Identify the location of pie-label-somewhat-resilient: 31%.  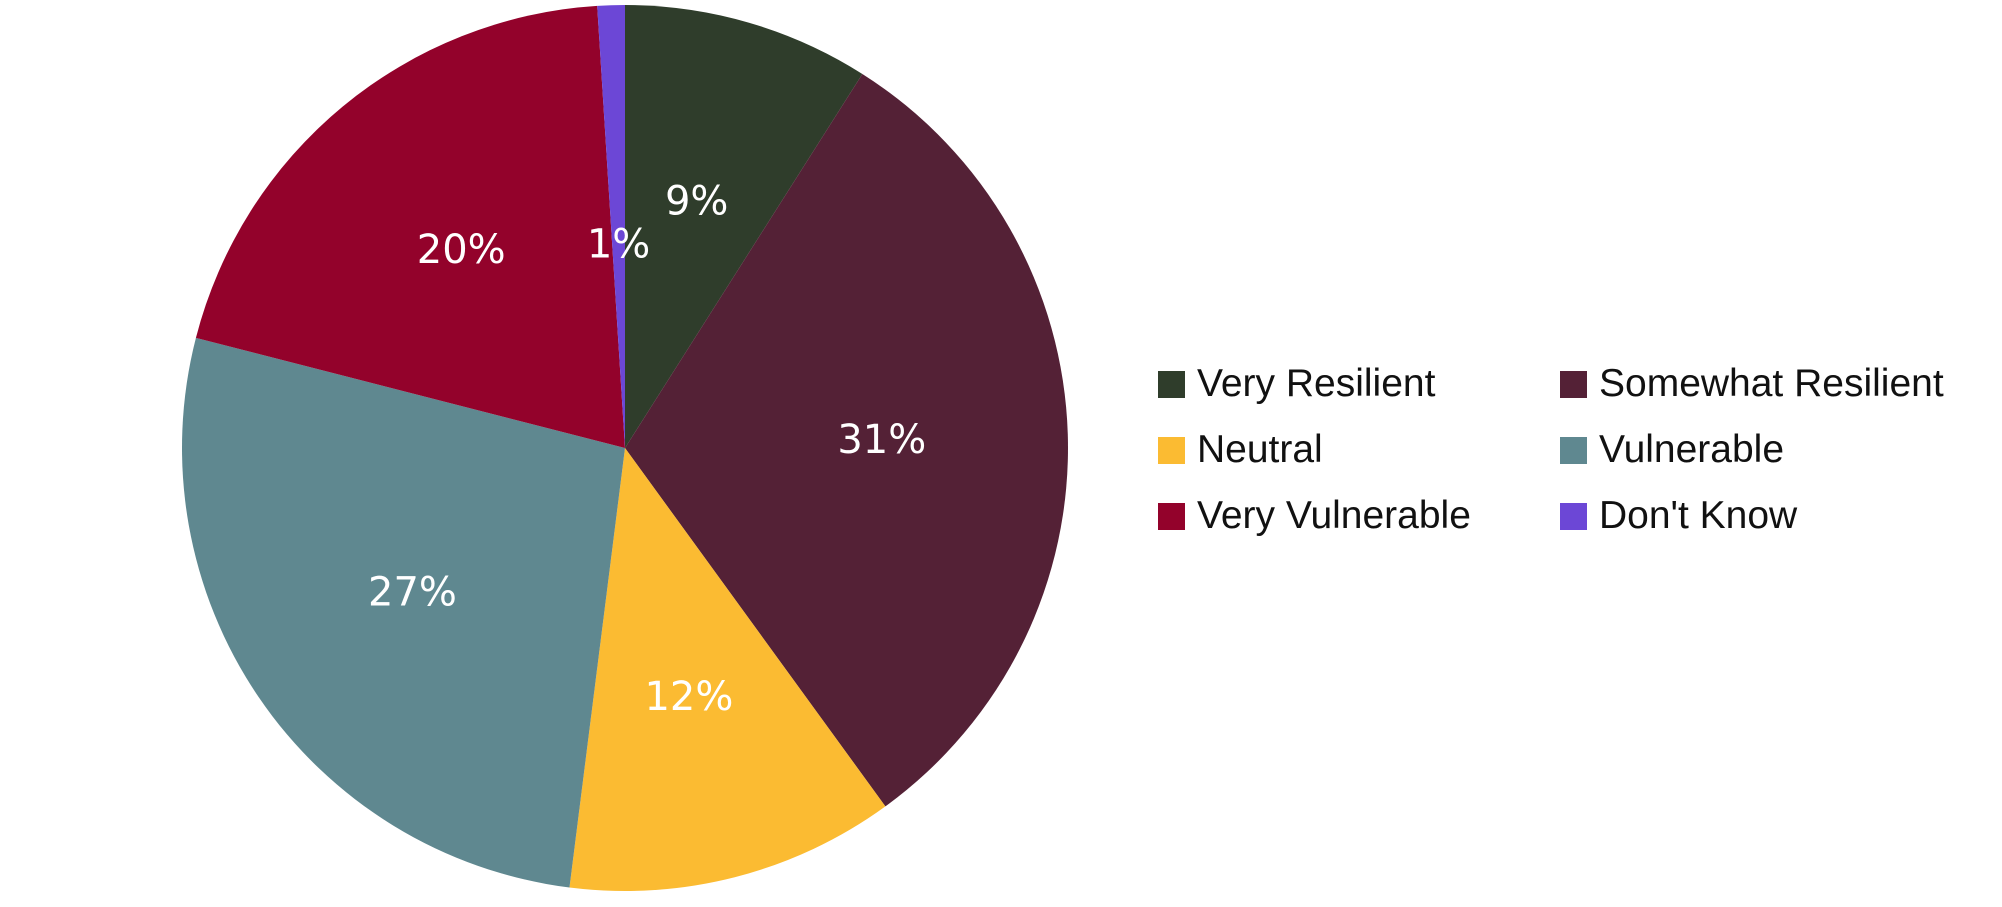
(881, 440).